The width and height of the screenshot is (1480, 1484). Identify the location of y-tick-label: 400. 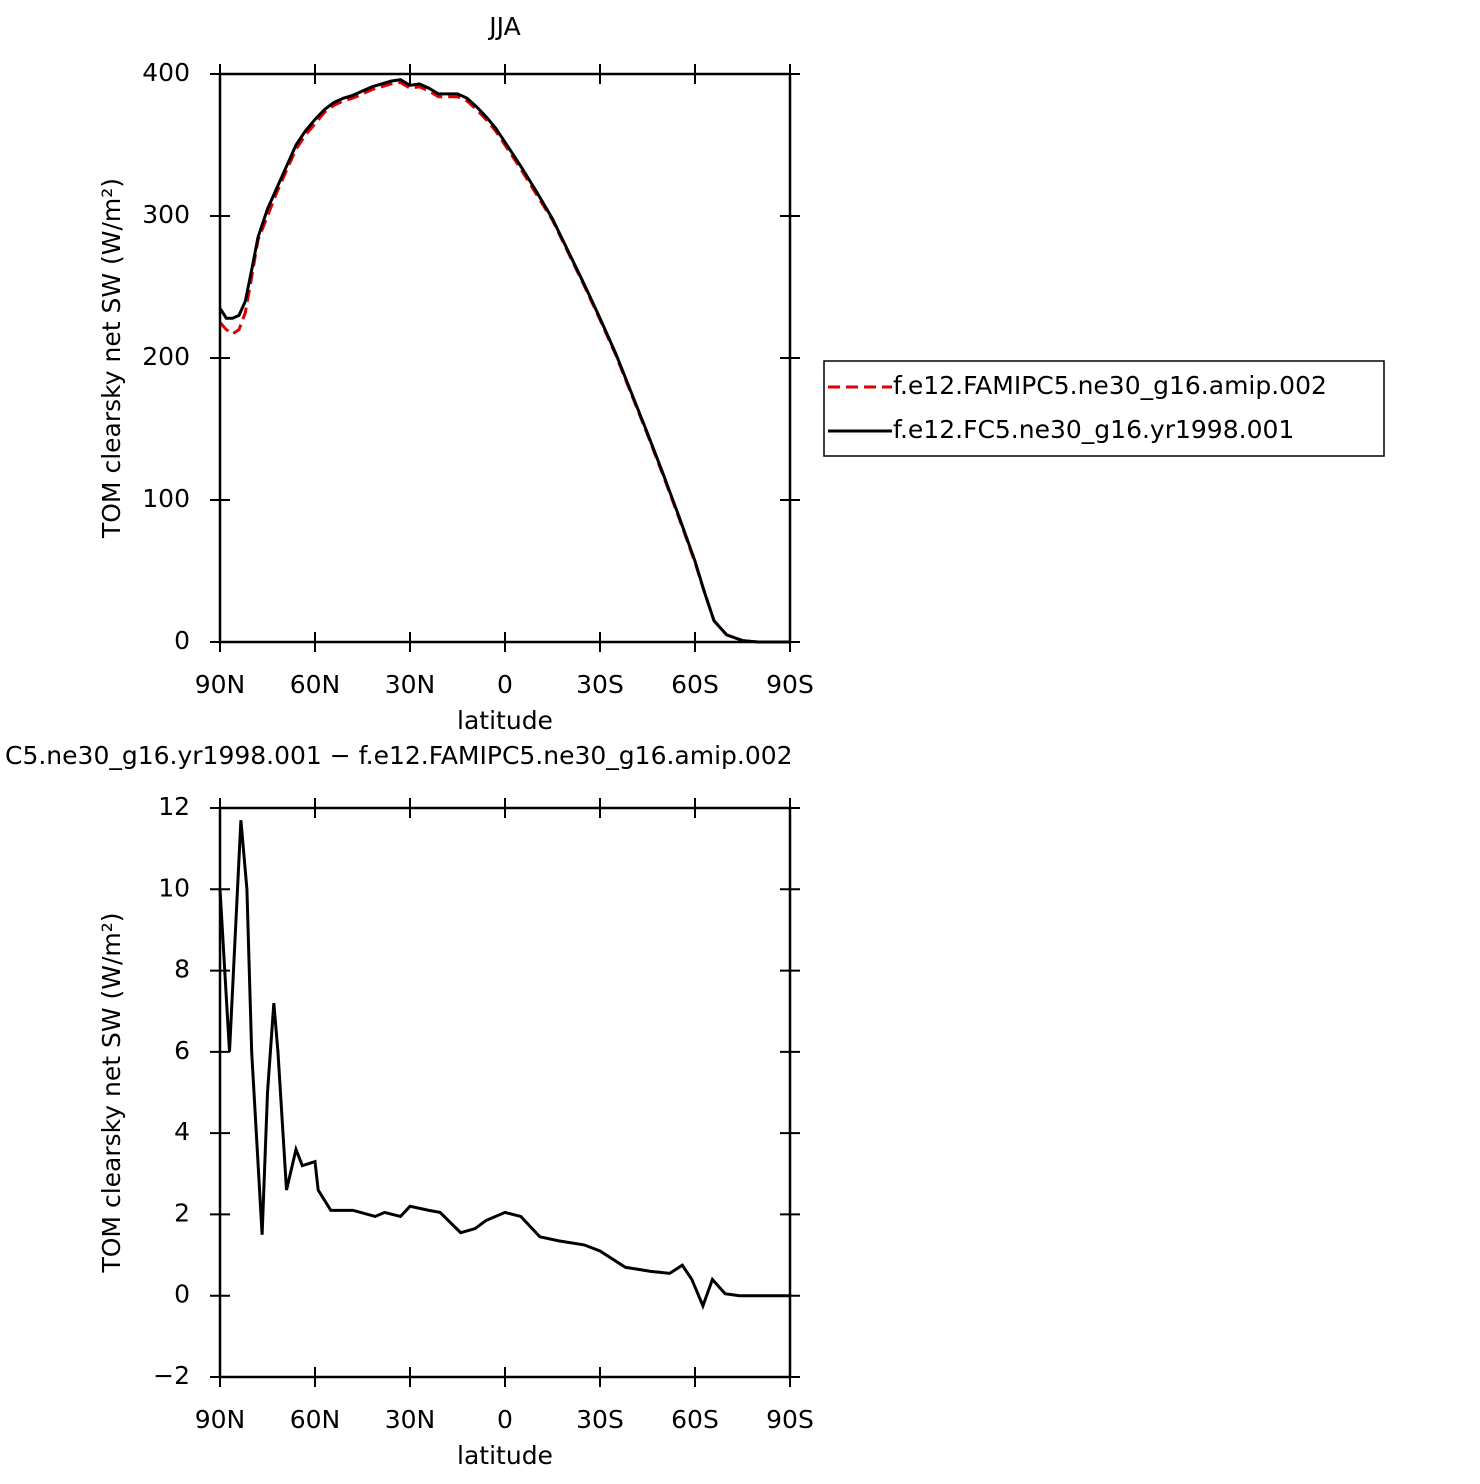
(166, 72).